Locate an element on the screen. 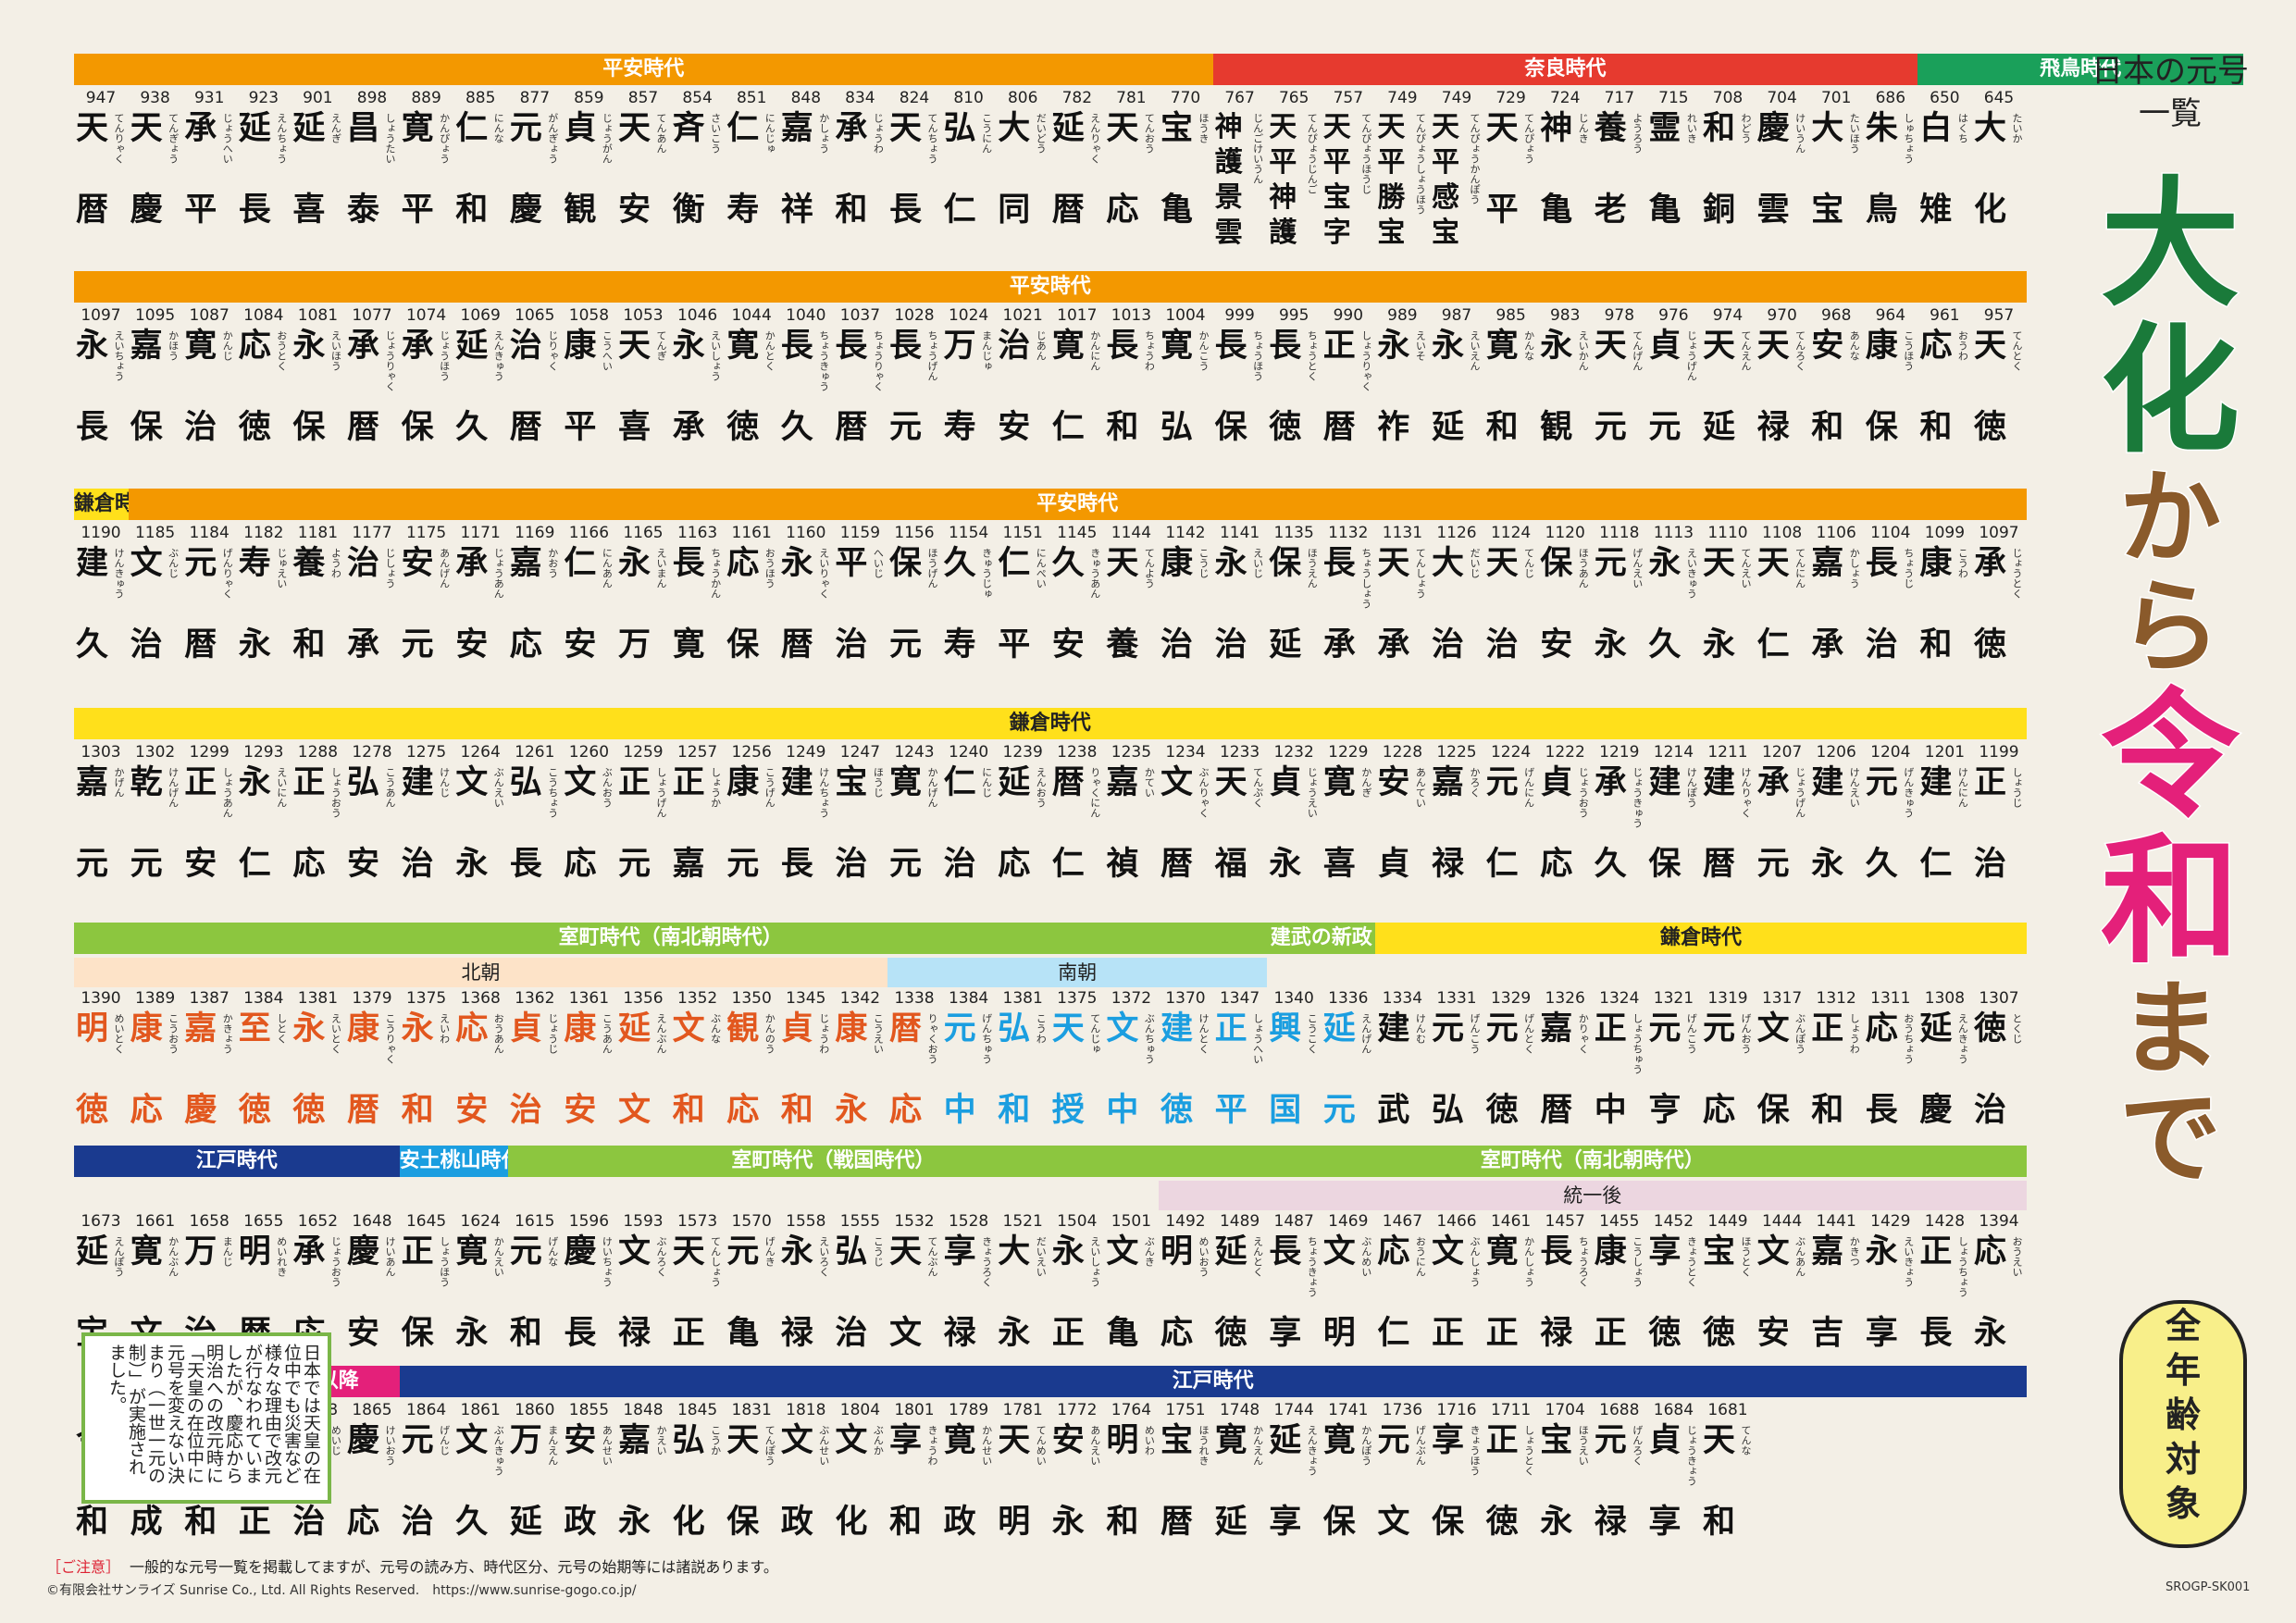  era-year: 1429 is located at coordinates (1891, 1221).